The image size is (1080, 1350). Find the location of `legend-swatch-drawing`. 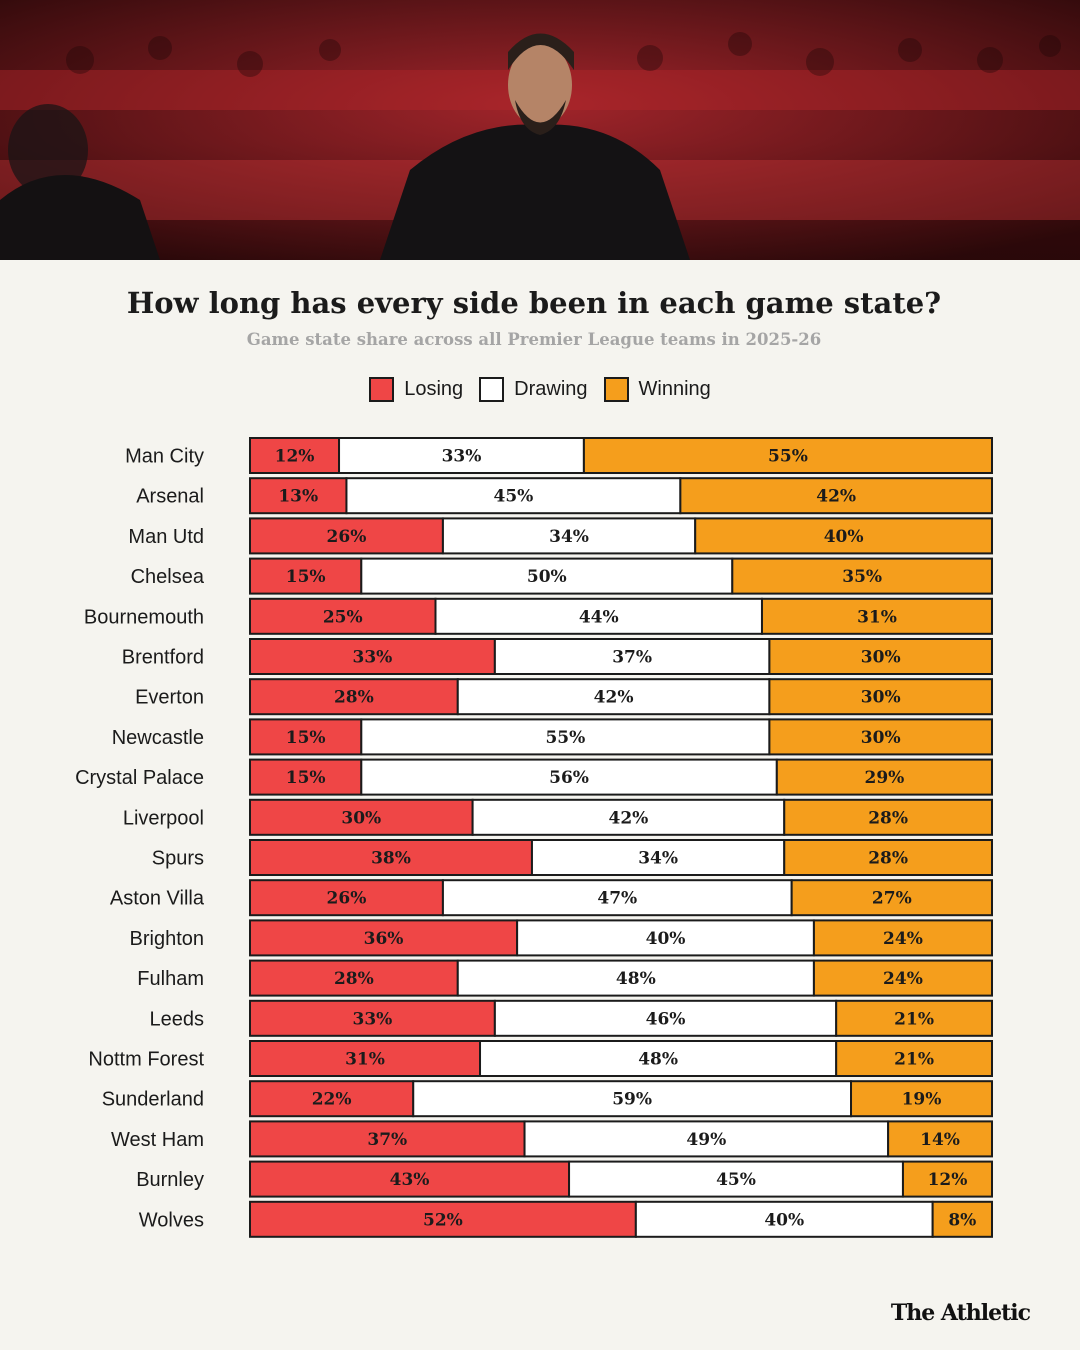

legend-swatch-drawing is located at coordinates (492, 389).